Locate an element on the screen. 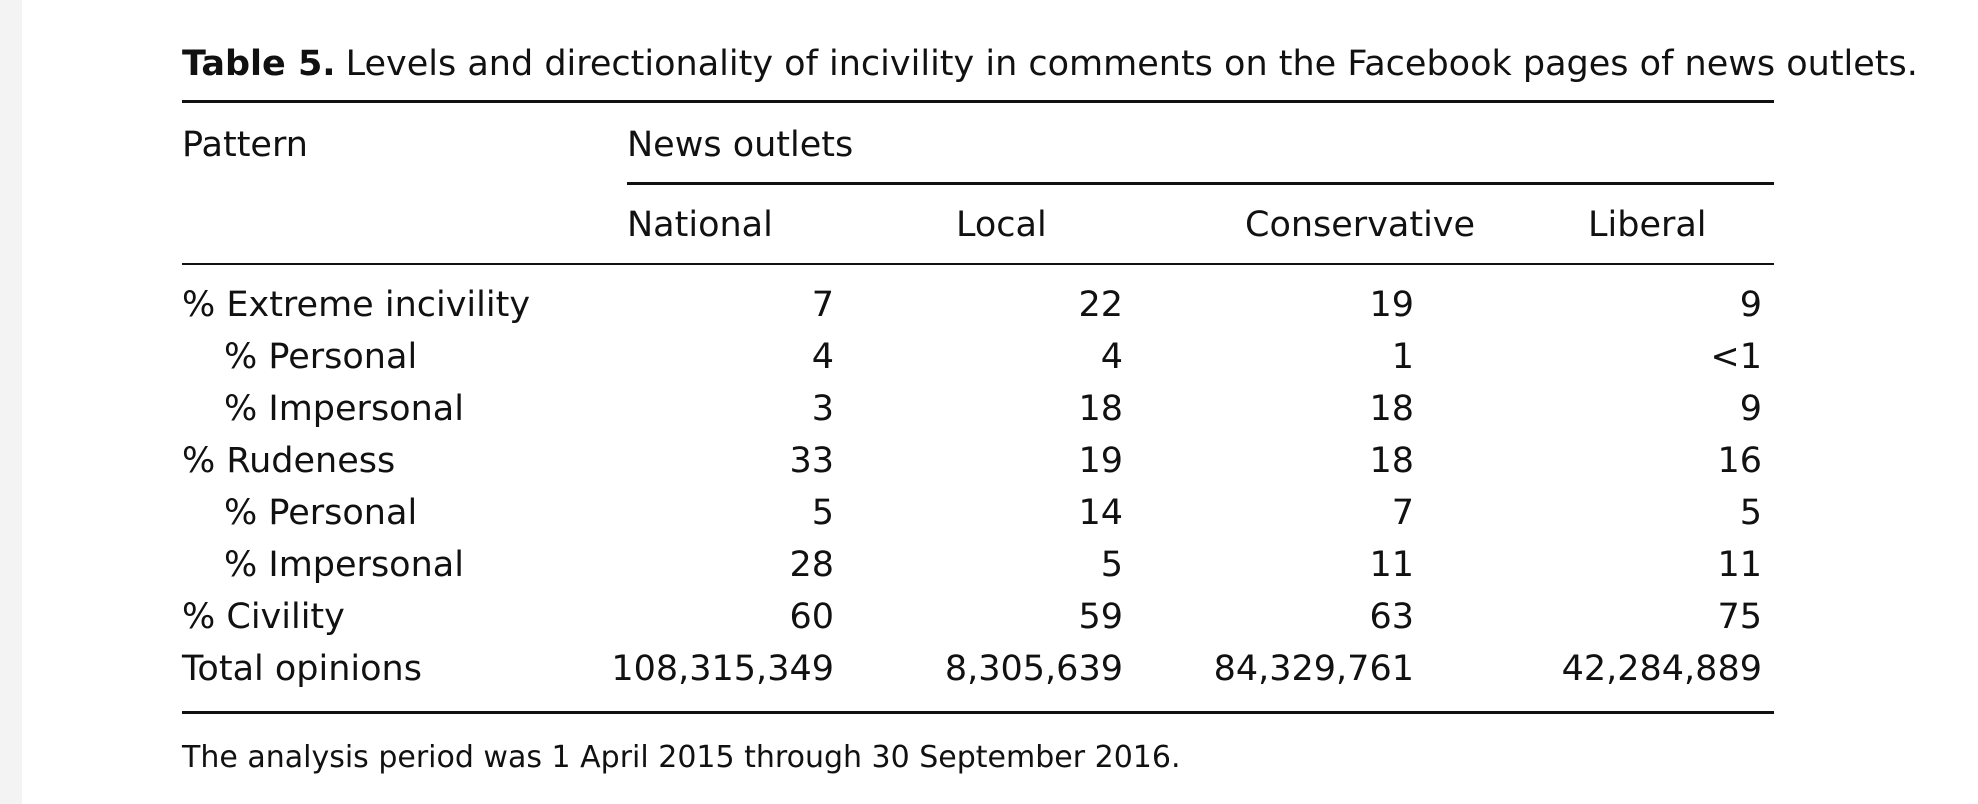 Image resolution: width=1978 pixels, height=804 pixels. cell-national: 33 is located at coordinates (811, 461).